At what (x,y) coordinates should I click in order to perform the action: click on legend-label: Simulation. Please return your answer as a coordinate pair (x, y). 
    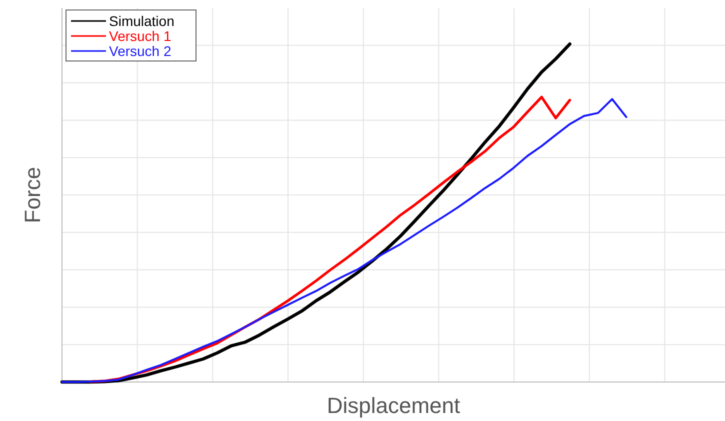
    Looking at the image, I should click on (141, 21).